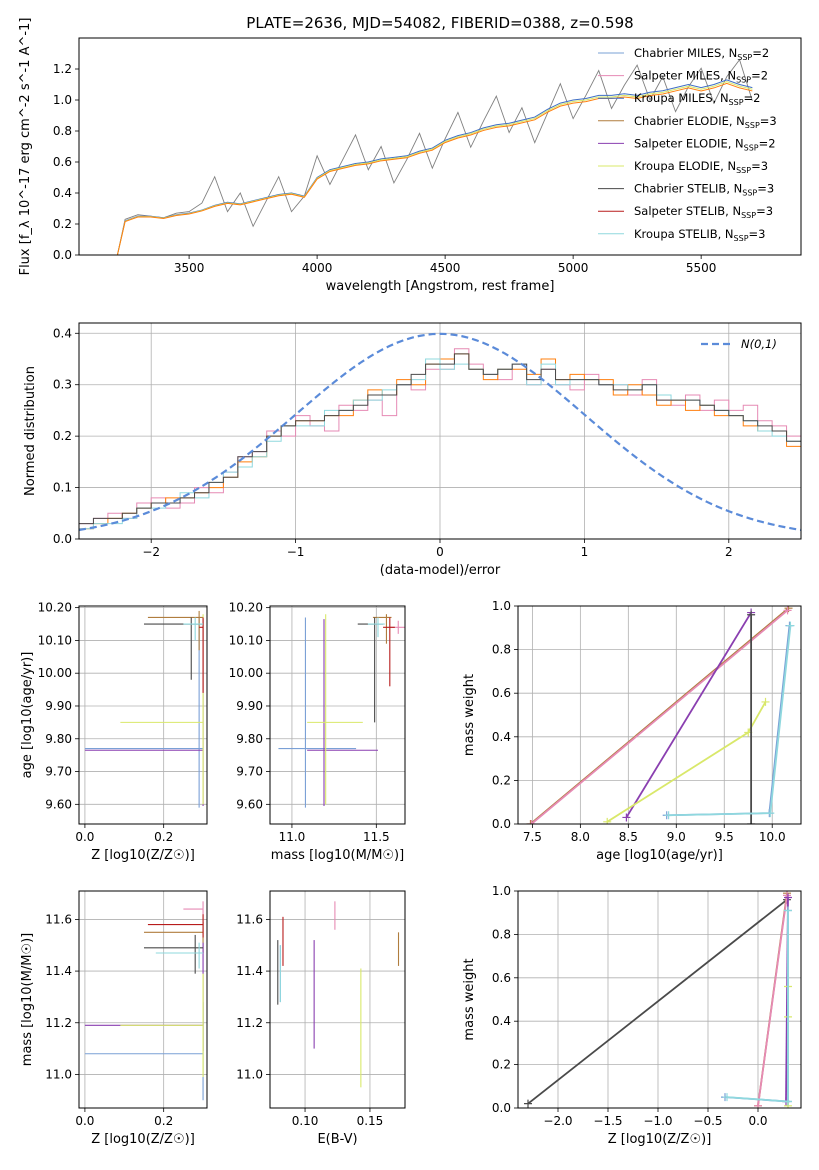  I want to click on residuals-xtick-label: 1, so click(585, 552).